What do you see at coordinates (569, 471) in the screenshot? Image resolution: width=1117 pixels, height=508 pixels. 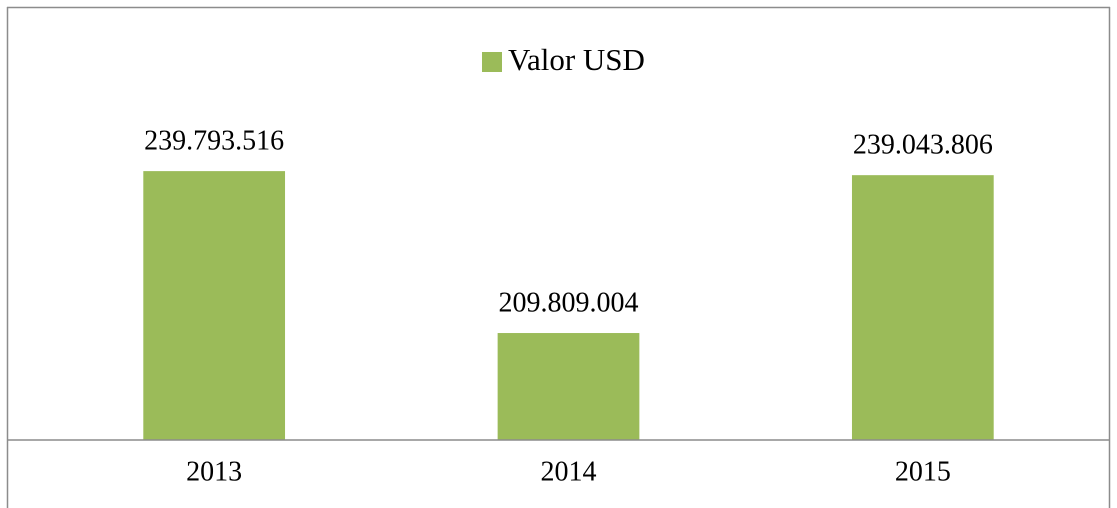 I see `x-tick-label: 2014` at bounding box center [569, 471].